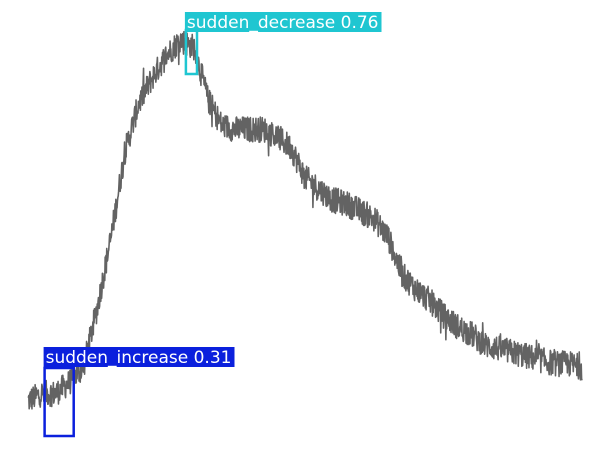  I want to click on detection-box, so click(59, 402).